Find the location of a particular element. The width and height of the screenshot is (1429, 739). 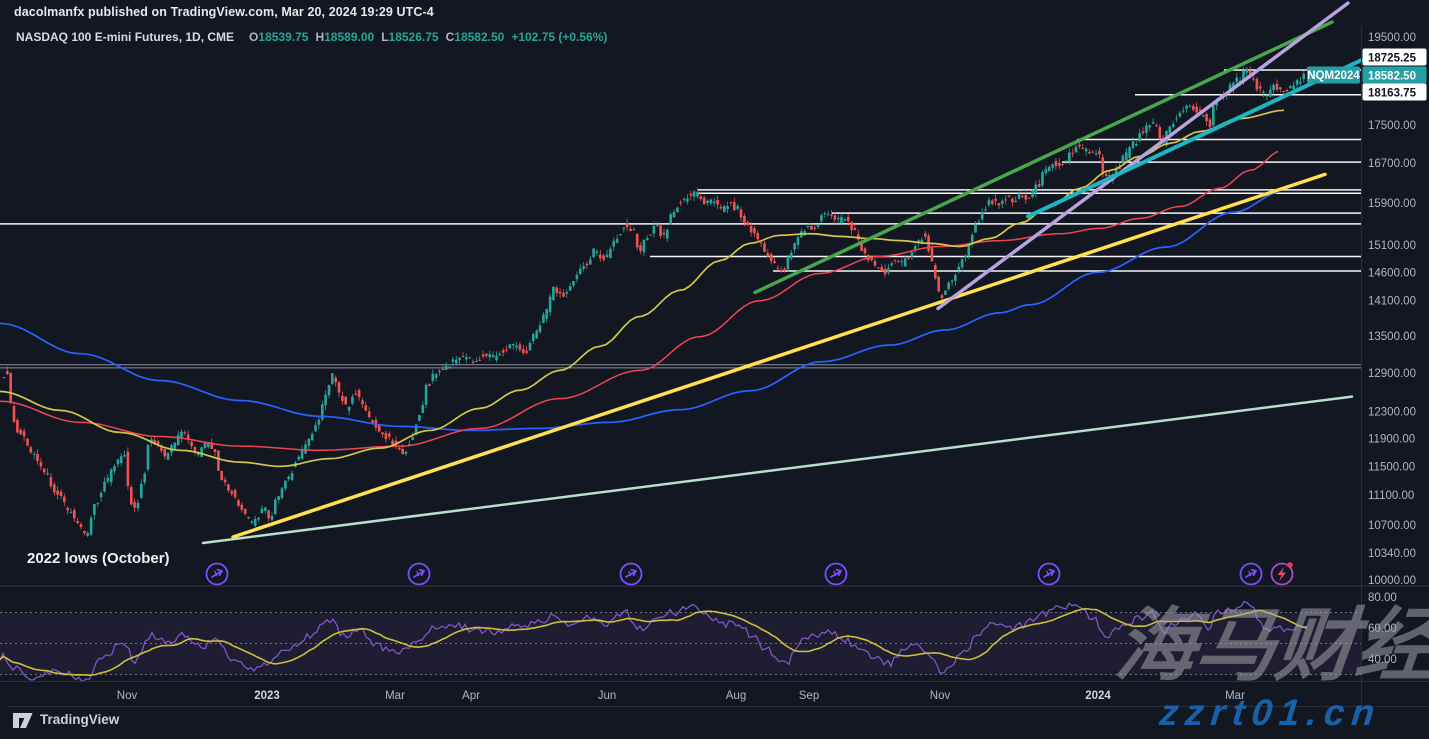

watermark-cjk: 海马财经 is located at coordinates (1270, 645).